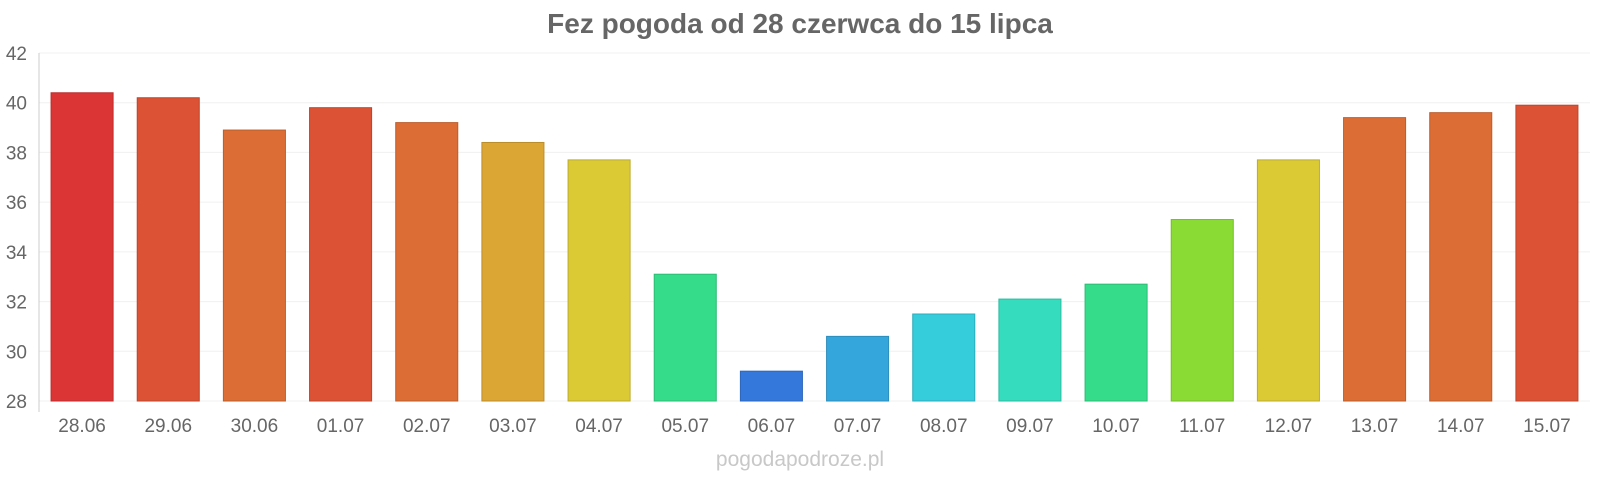 The width and height of the screenshot is (1600, 480). What do you see at coordinates (255, 426) in the screenshot?
I see `x-tick-label: 30.06` at bounding box center [255, 426].